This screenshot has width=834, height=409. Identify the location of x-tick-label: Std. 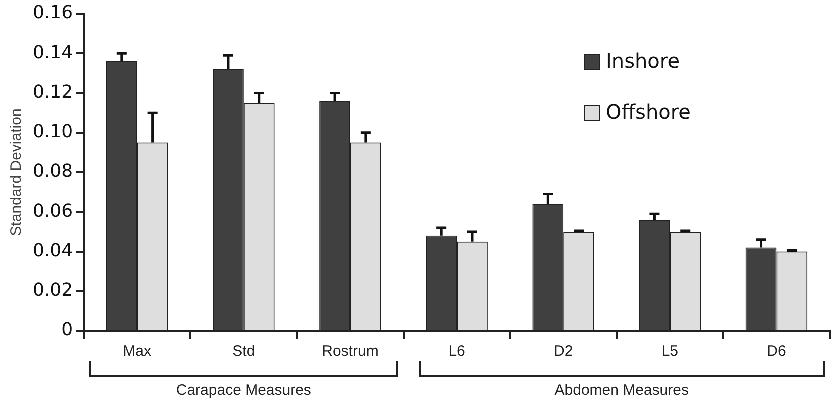
(244, 351).